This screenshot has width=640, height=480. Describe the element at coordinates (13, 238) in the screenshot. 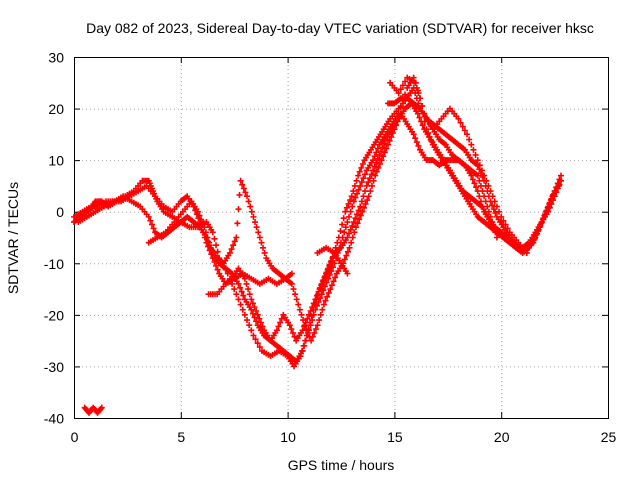

I see `y-axis-label: SDTVAR / TECUs` at that location.